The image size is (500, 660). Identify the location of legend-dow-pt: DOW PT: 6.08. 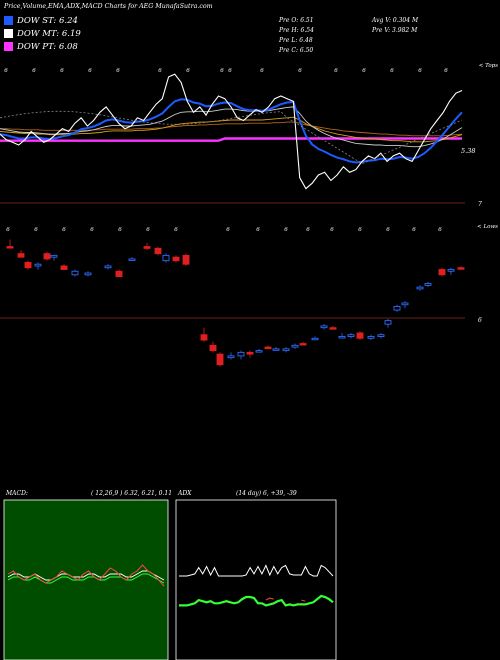
(41, 46).